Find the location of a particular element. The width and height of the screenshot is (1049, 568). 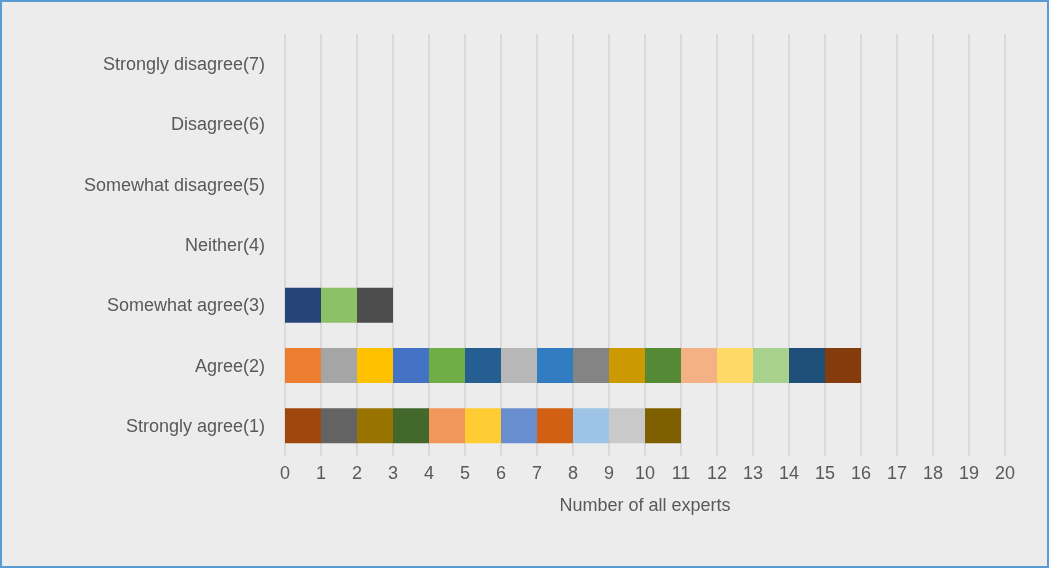

x-tick-label: 16 is located at coordinates (861, 473).